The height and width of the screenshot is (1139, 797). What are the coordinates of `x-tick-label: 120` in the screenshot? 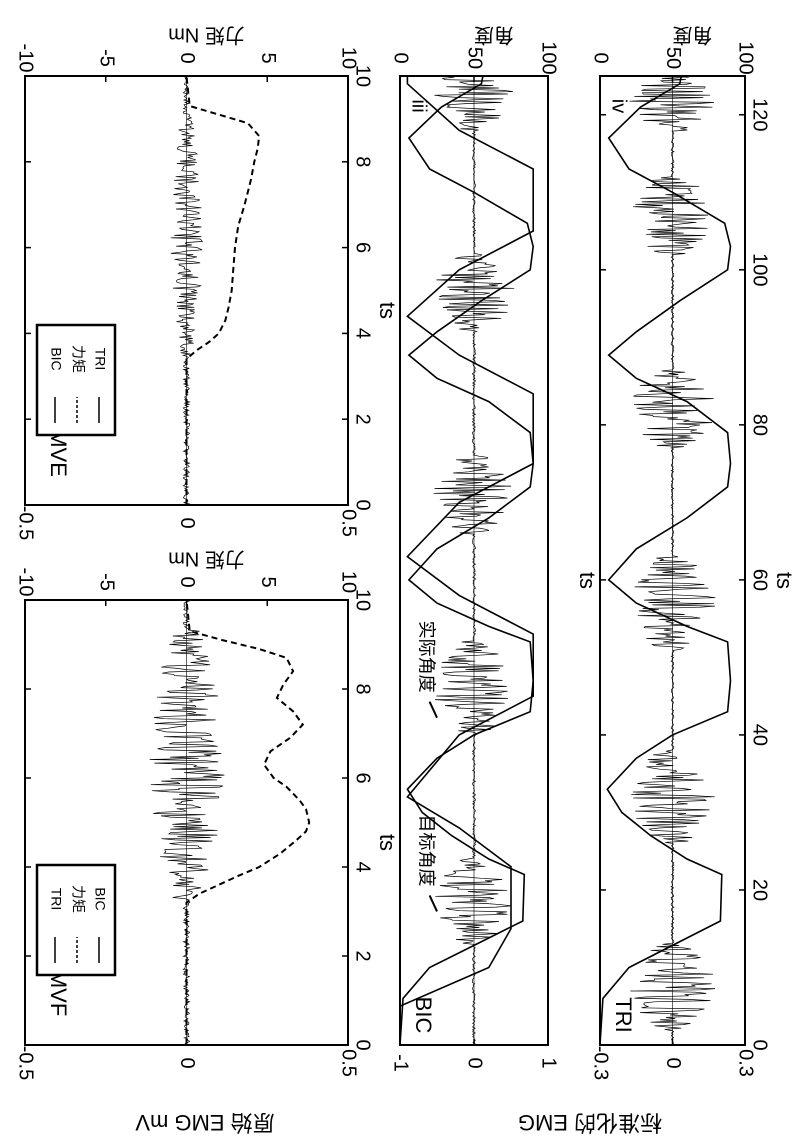 It's located at (760, 114).